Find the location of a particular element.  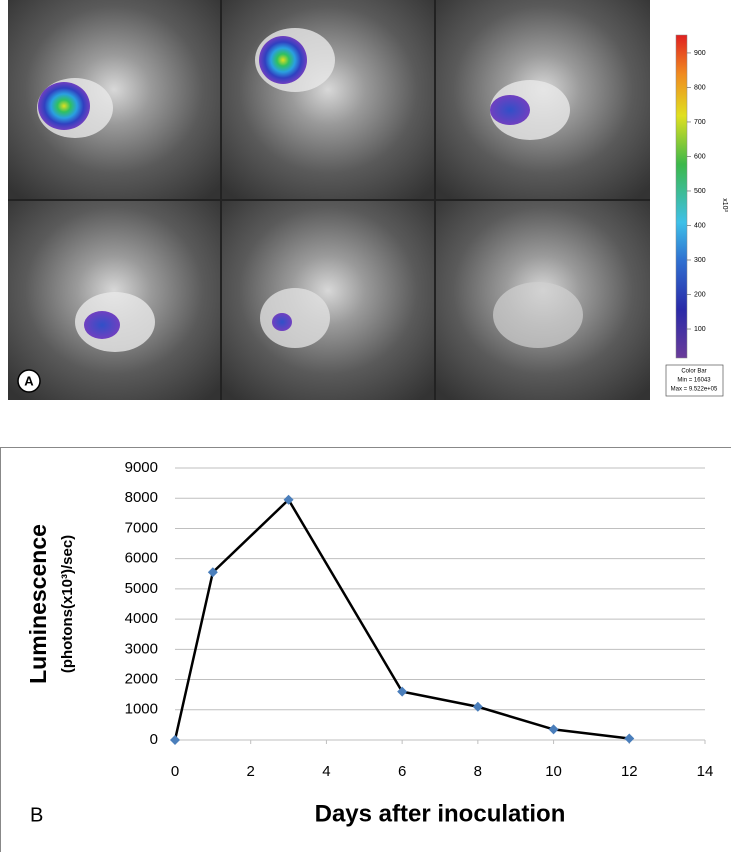

colorbar-tick-label: 800 is located at coordinates (700, 87).